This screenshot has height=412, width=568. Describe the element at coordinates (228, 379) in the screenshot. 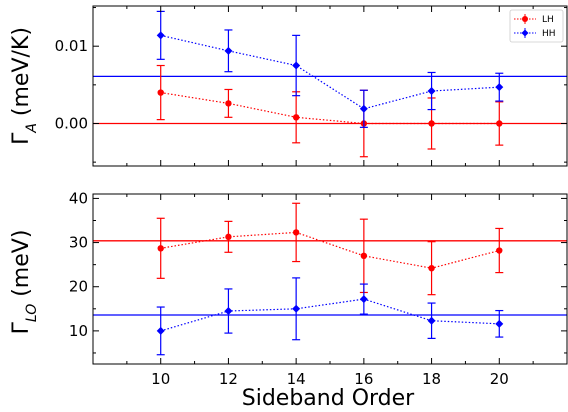

I see `x-tick-label: 12` at that location.